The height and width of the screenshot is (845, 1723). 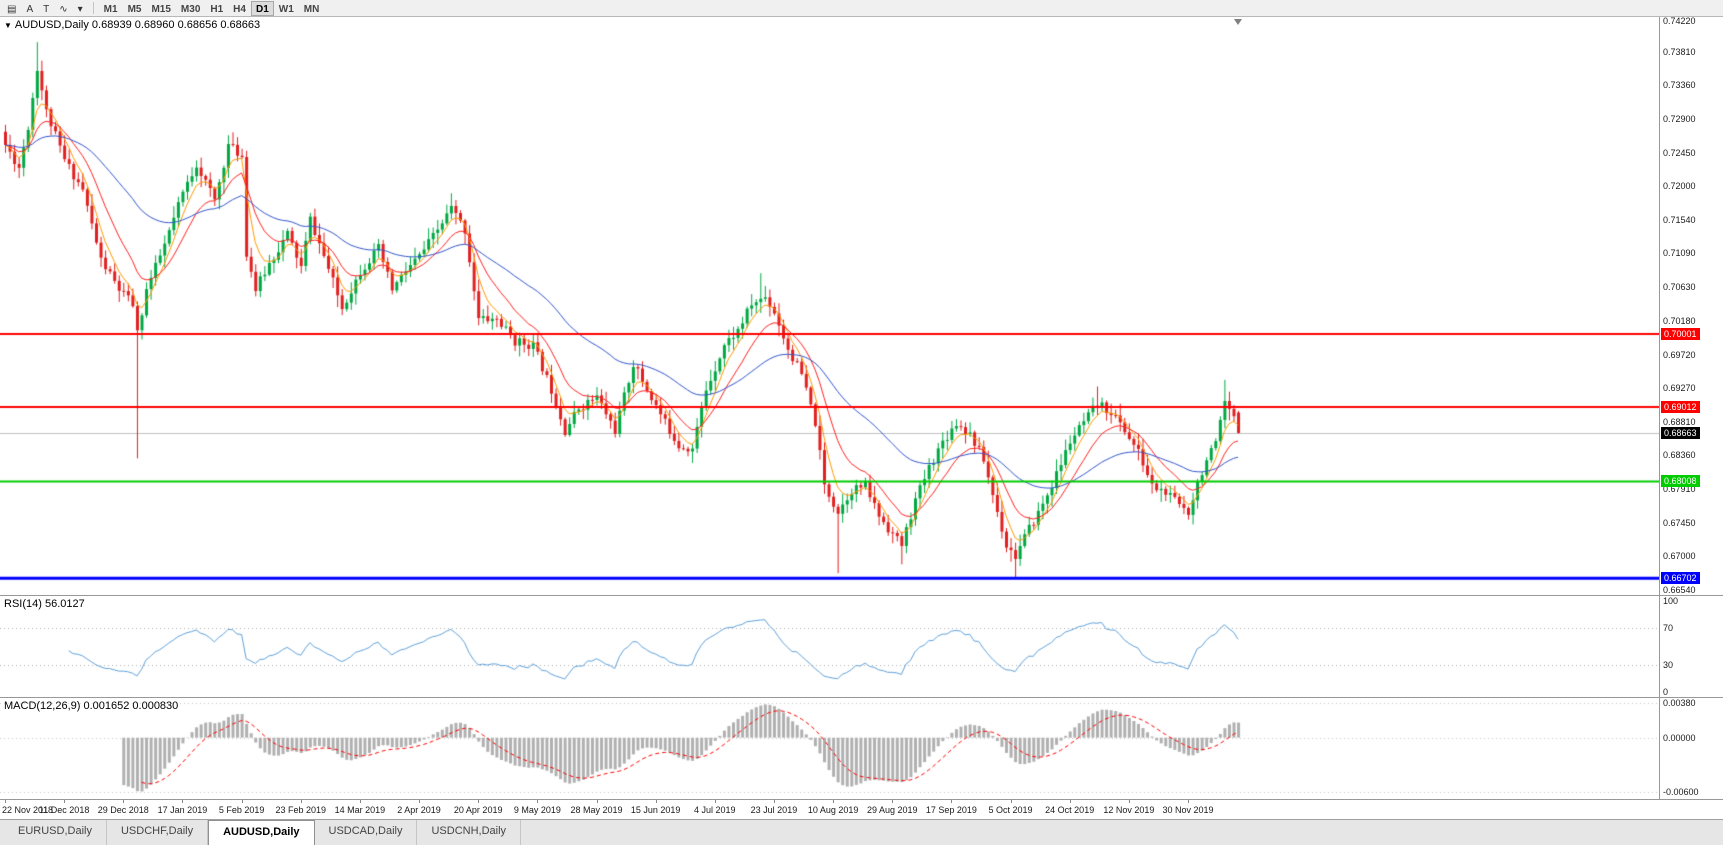 What do you see at coordinates (1010, 810) in the screenshot?
I see `x-axis-label: 5 Oct 2019` at bounding box center [1010, 810].